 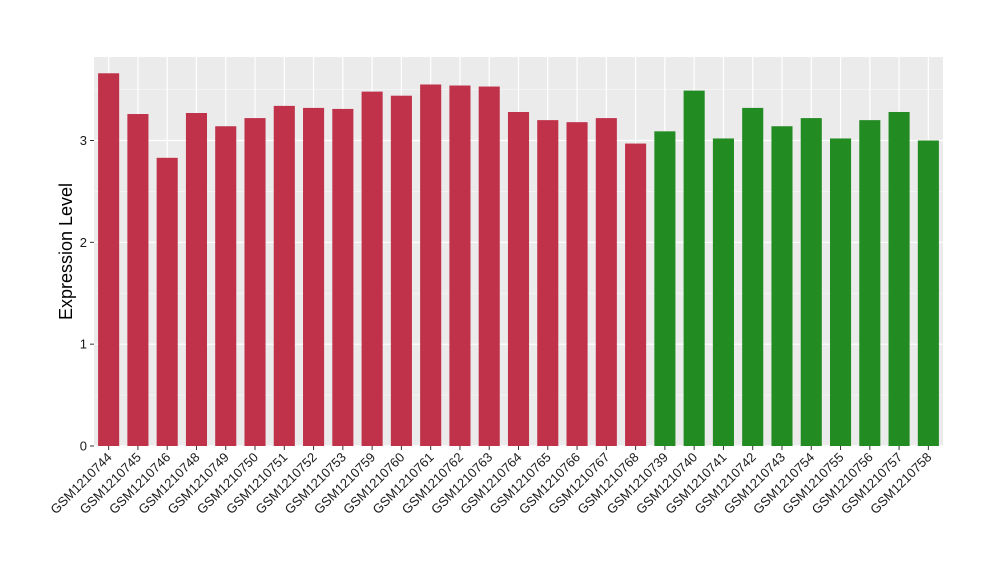 What do you see at coordinates (196, 280) in the screenshot?
I see `bar-GSM1210748` at bounding box center [196, 280].